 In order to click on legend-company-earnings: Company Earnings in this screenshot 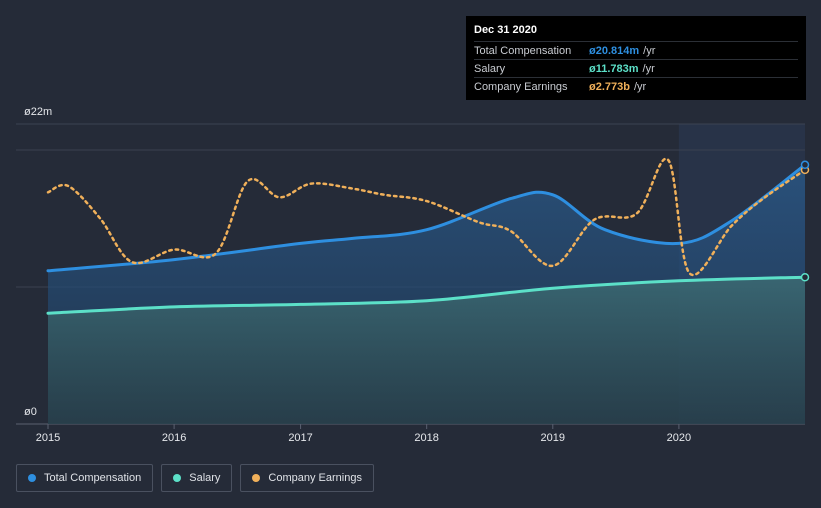, I will do `click(307, 478)`.